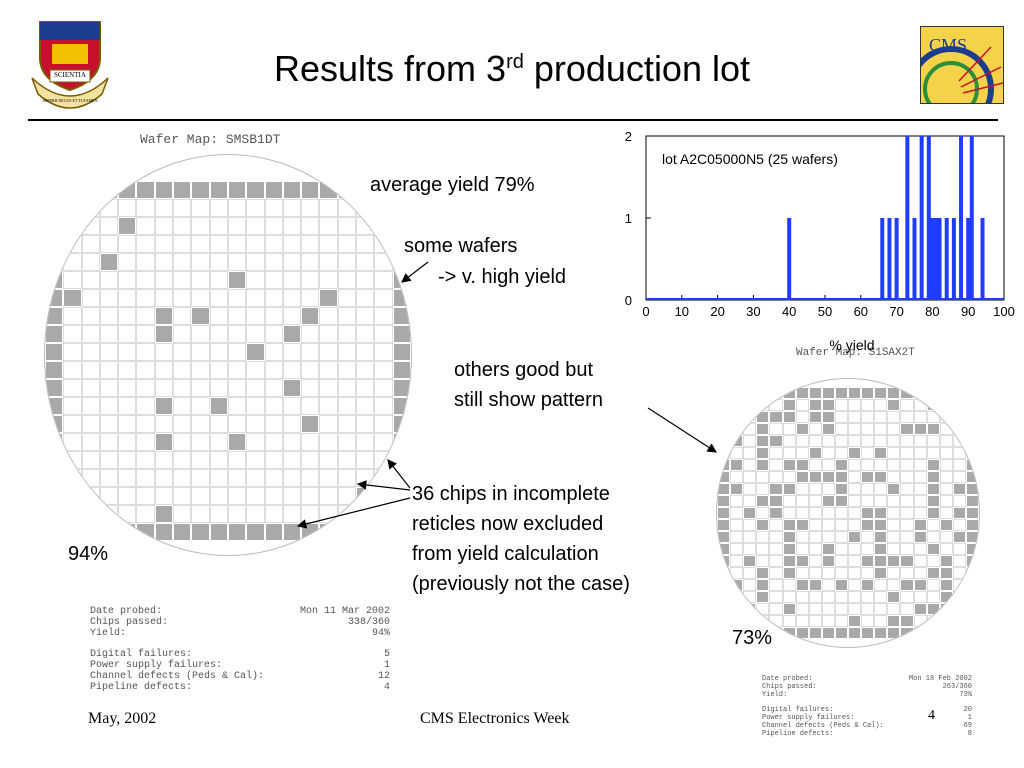 The height and width of the screenshot is (768, 1024). I want to click on stat-value: 94%, so click(380, 633).